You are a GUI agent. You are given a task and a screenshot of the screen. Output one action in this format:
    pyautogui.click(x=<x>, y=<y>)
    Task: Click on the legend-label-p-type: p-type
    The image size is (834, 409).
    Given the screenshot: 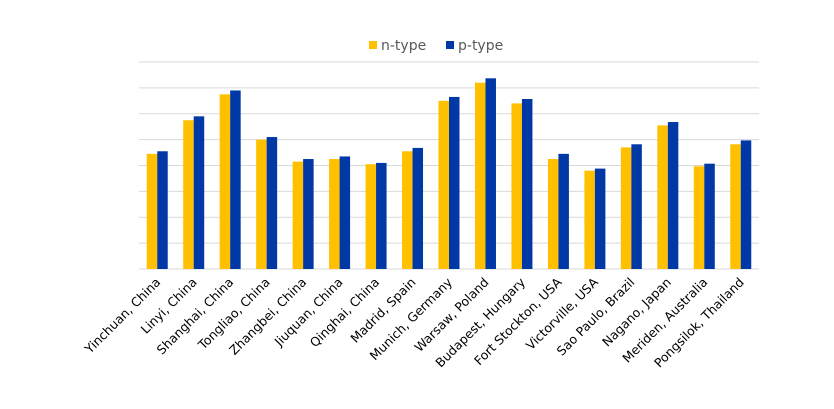 What is the action you would take?
    pyautogui.click(x=480, y=46)
    